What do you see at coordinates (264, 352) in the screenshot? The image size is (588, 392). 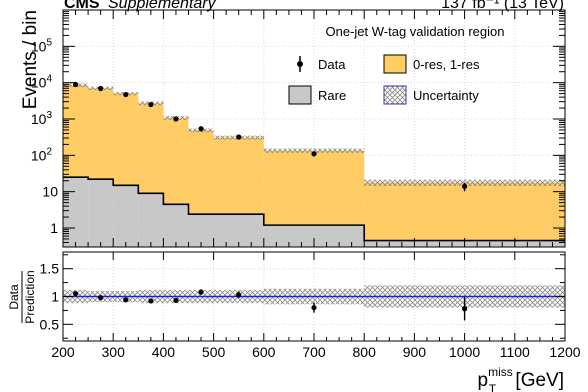 I see `x-tick-label-4: 600` at bounding box center [264, 352].